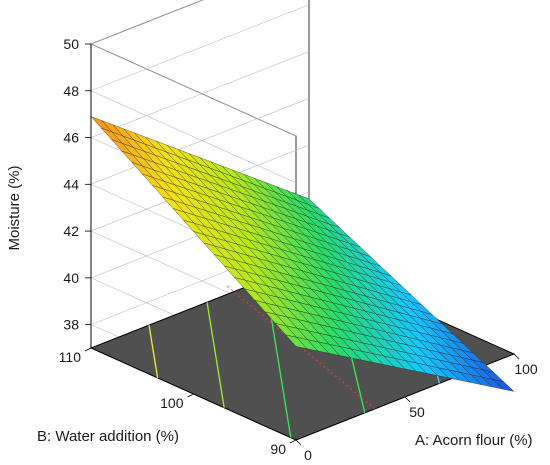 Image resolution: width=550 pixels, height=465 pixels. I want to click on y-tick-label: 110, so click(70, 357).